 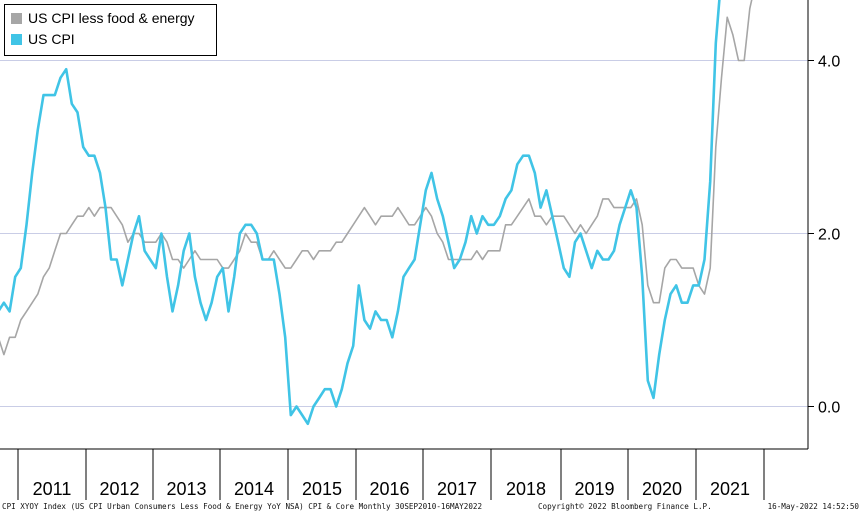 What do you see at coordinates (829, 408) in the screenshot?
I see `y-tick-label-0: 0.0` at bounding box center [829, 408].